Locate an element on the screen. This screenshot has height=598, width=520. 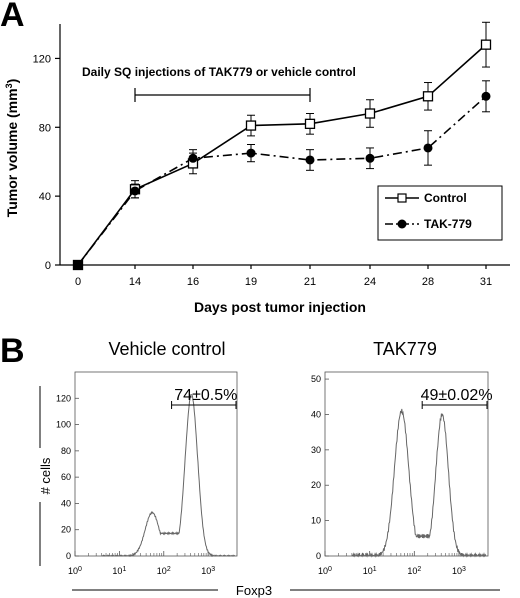
y-tick-label: 40 is located at coordinates (45, 197).